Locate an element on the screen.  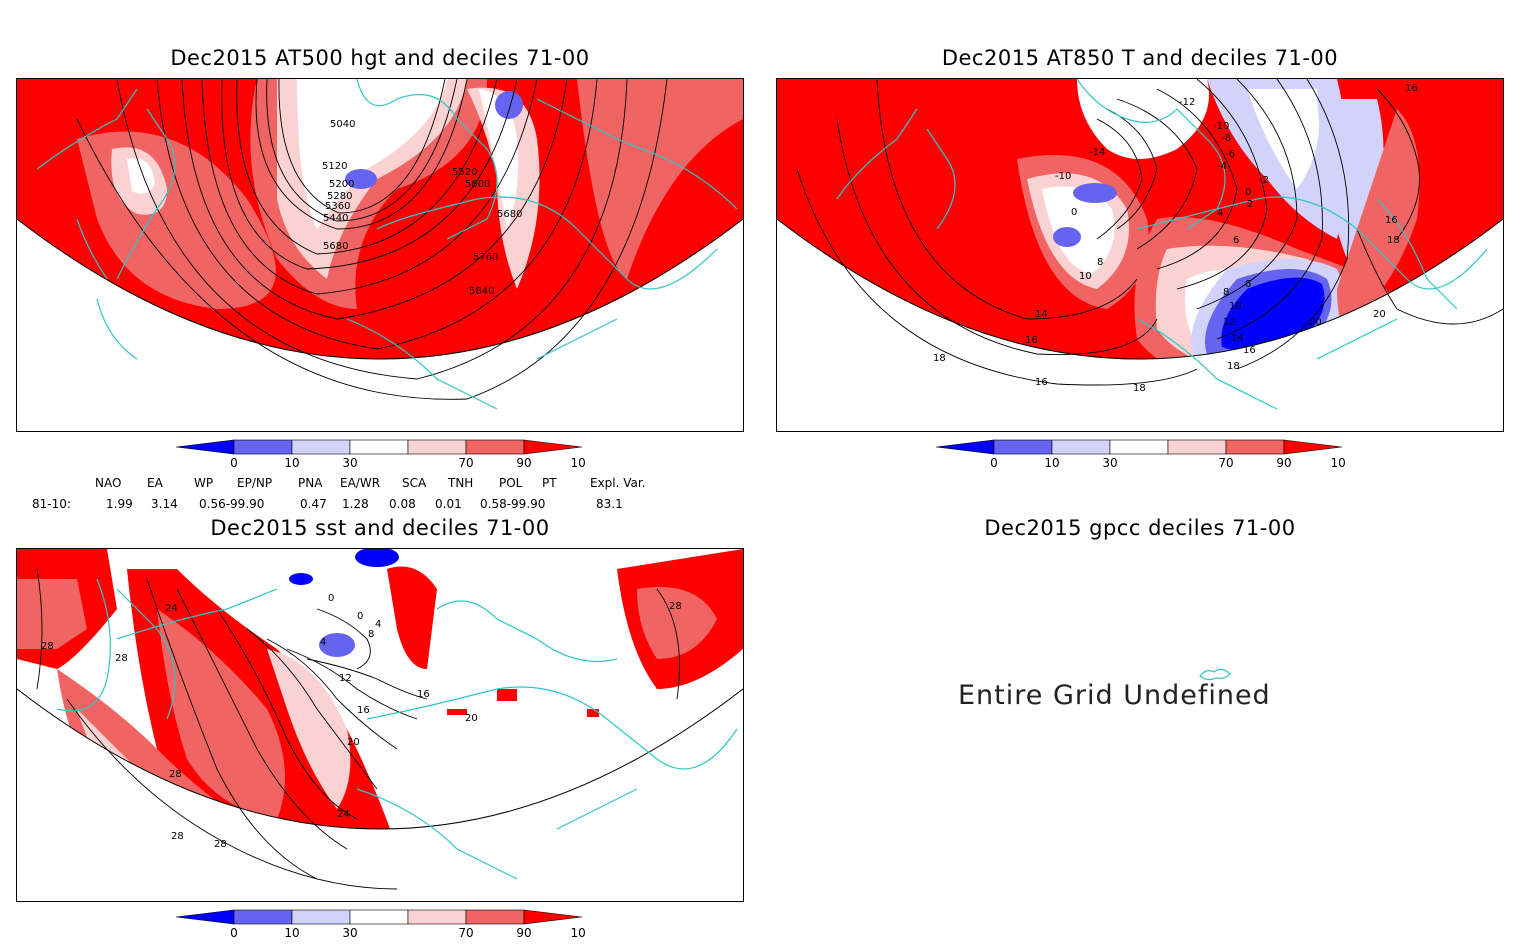
index-name: WP is located at coordinates (204, 483).